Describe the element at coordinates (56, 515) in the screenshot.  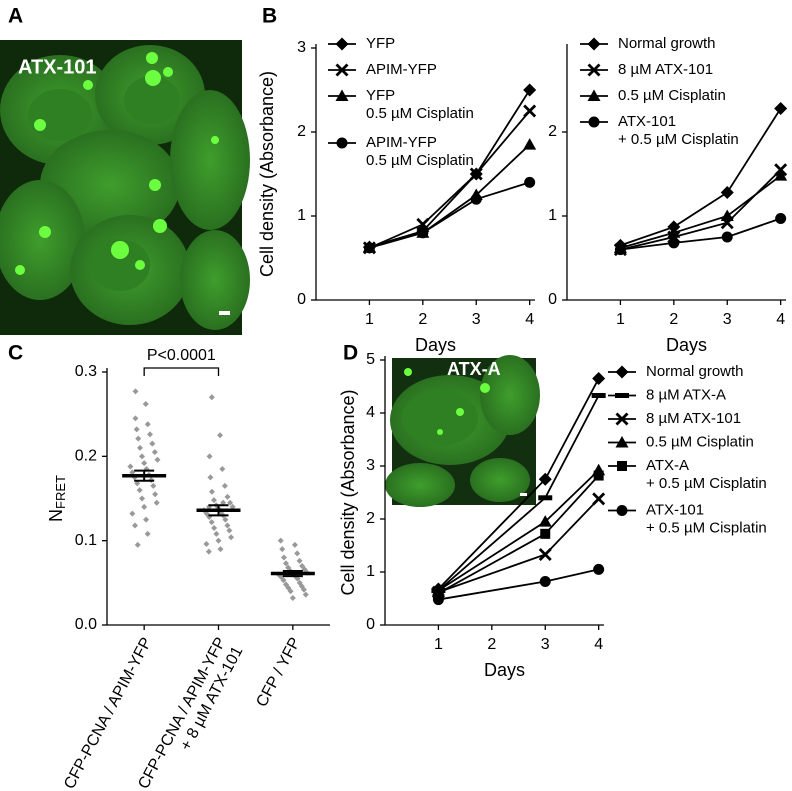
I see `y-axis-label-main: N` at that location.